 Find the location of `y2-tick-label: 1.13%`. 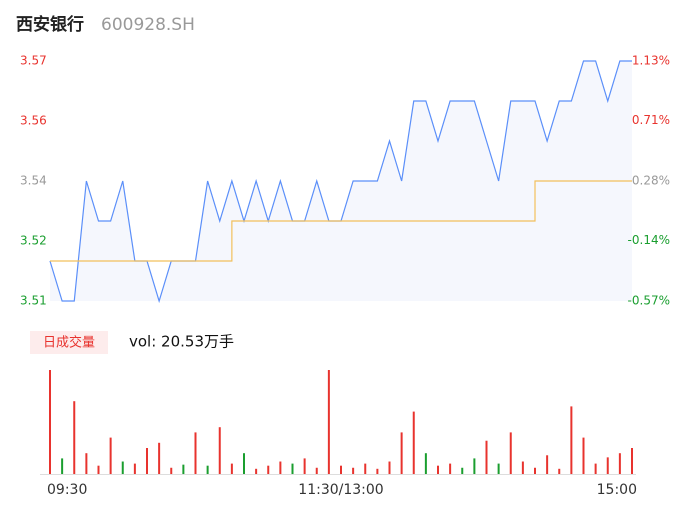

y2-tick-label: 1.13% is located at coordinates (651, 61).